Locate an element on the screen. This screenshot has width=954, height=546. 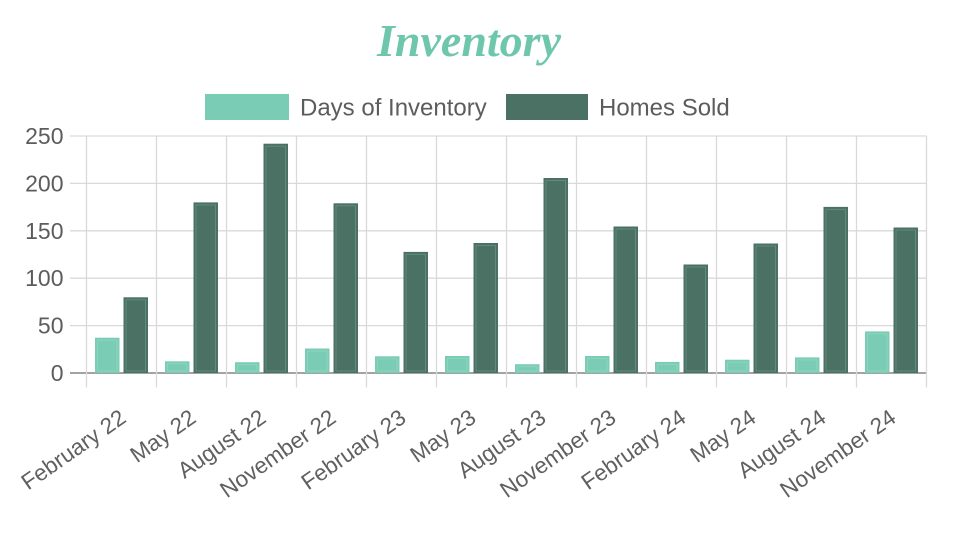
svg-text: 150 is located at coordinates (44, 231).